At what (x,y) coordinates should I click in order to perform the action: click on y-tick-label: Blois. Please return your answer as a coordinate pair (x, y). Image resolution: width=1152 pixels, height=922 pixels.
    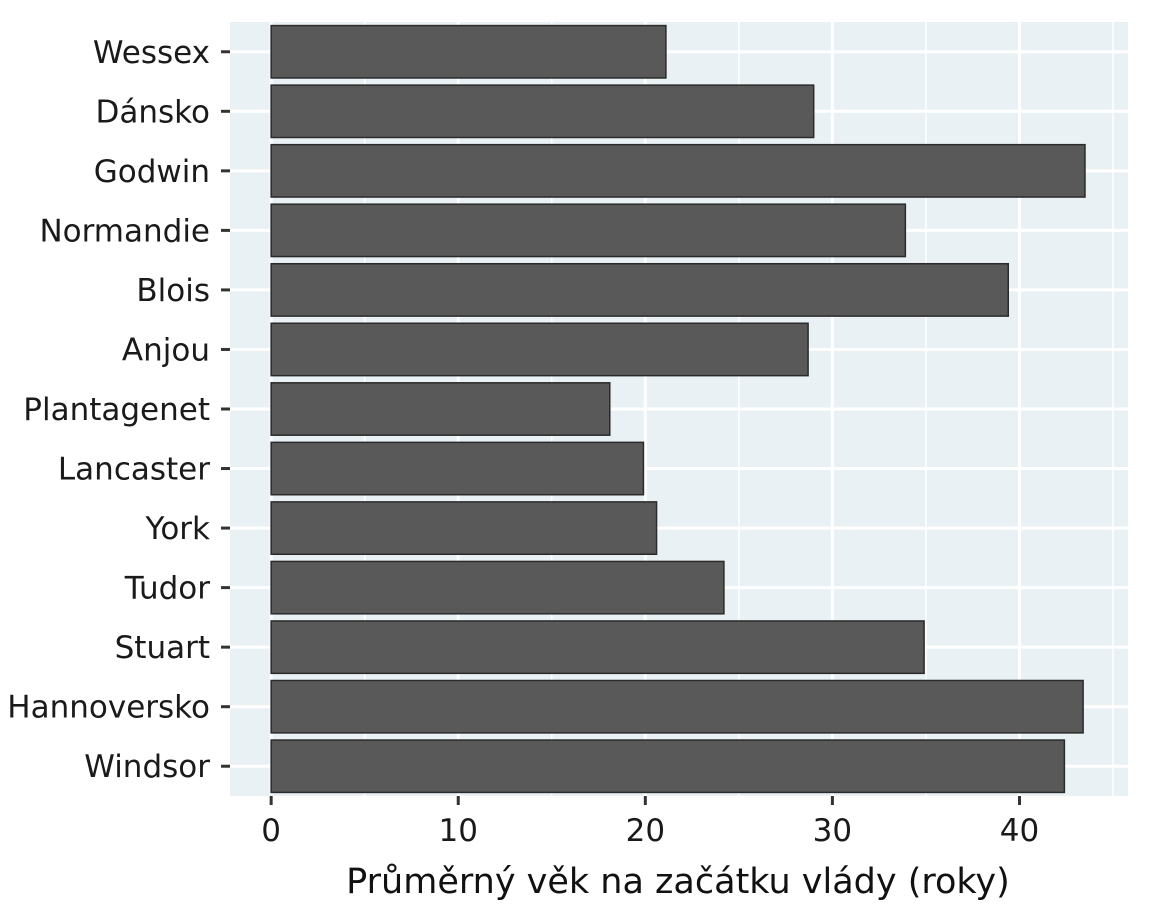
    Looking at the image, I should click on (173, 291).